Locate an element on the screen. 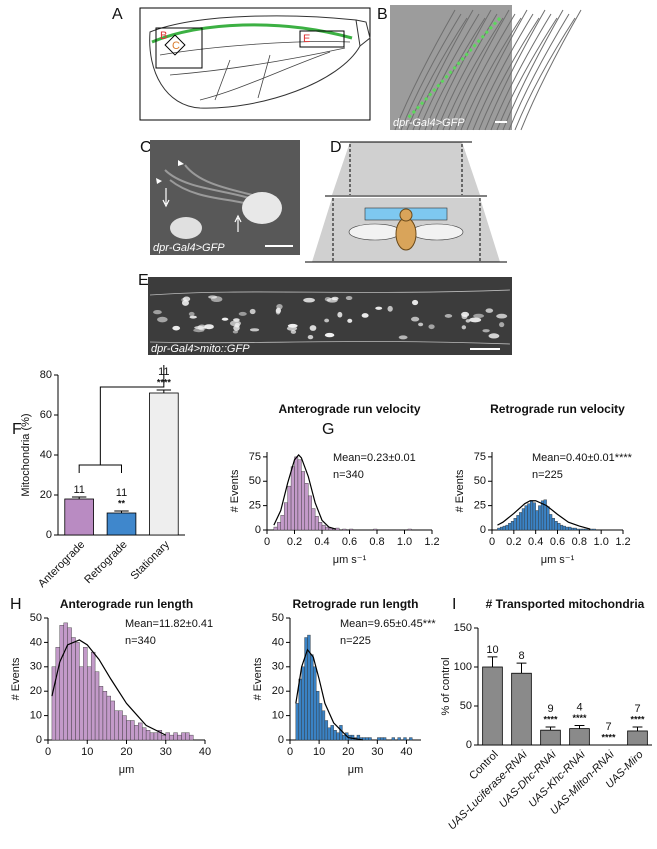  image-caption: dpr-Gal4>GFP is located at coordinates (189, 248).